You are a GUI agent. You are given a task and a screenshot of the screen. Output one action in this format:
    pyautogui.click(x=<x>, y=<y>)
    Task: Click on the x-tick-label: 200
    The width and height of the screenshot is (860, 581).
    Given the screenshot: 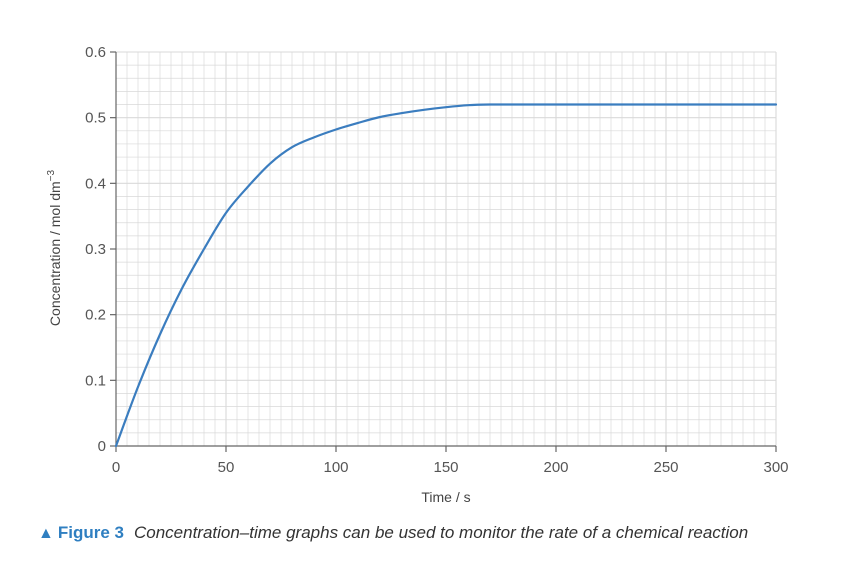 What is the action you would take?
    pyautogui.click(x=555, y=467)
    